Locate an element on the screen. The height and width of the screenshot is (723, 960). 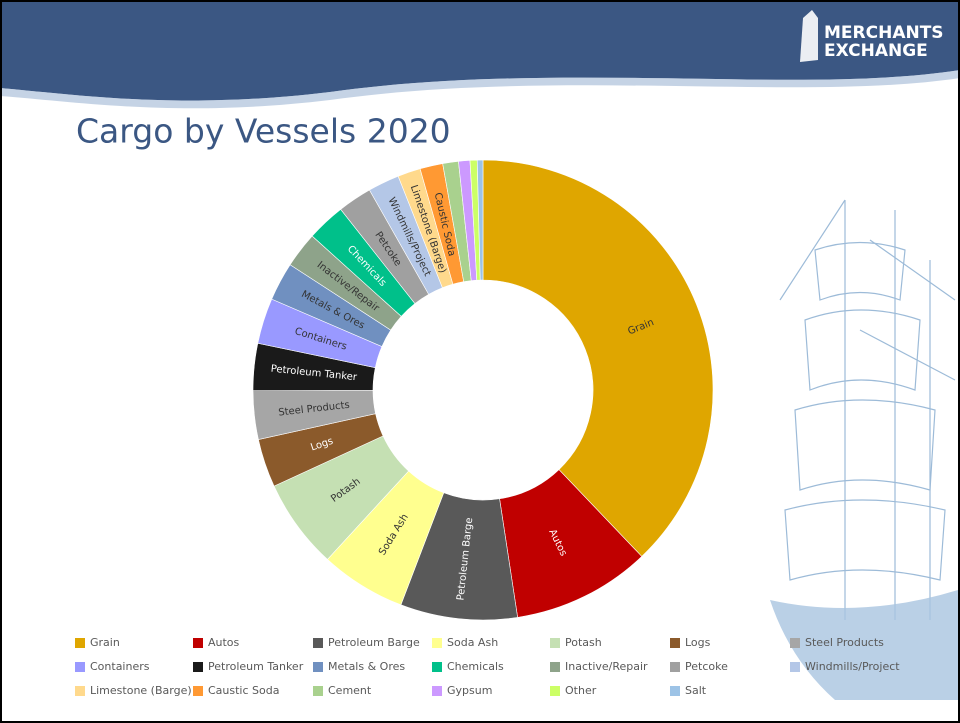
legend-label: Other is located at coordinates (581, 690).